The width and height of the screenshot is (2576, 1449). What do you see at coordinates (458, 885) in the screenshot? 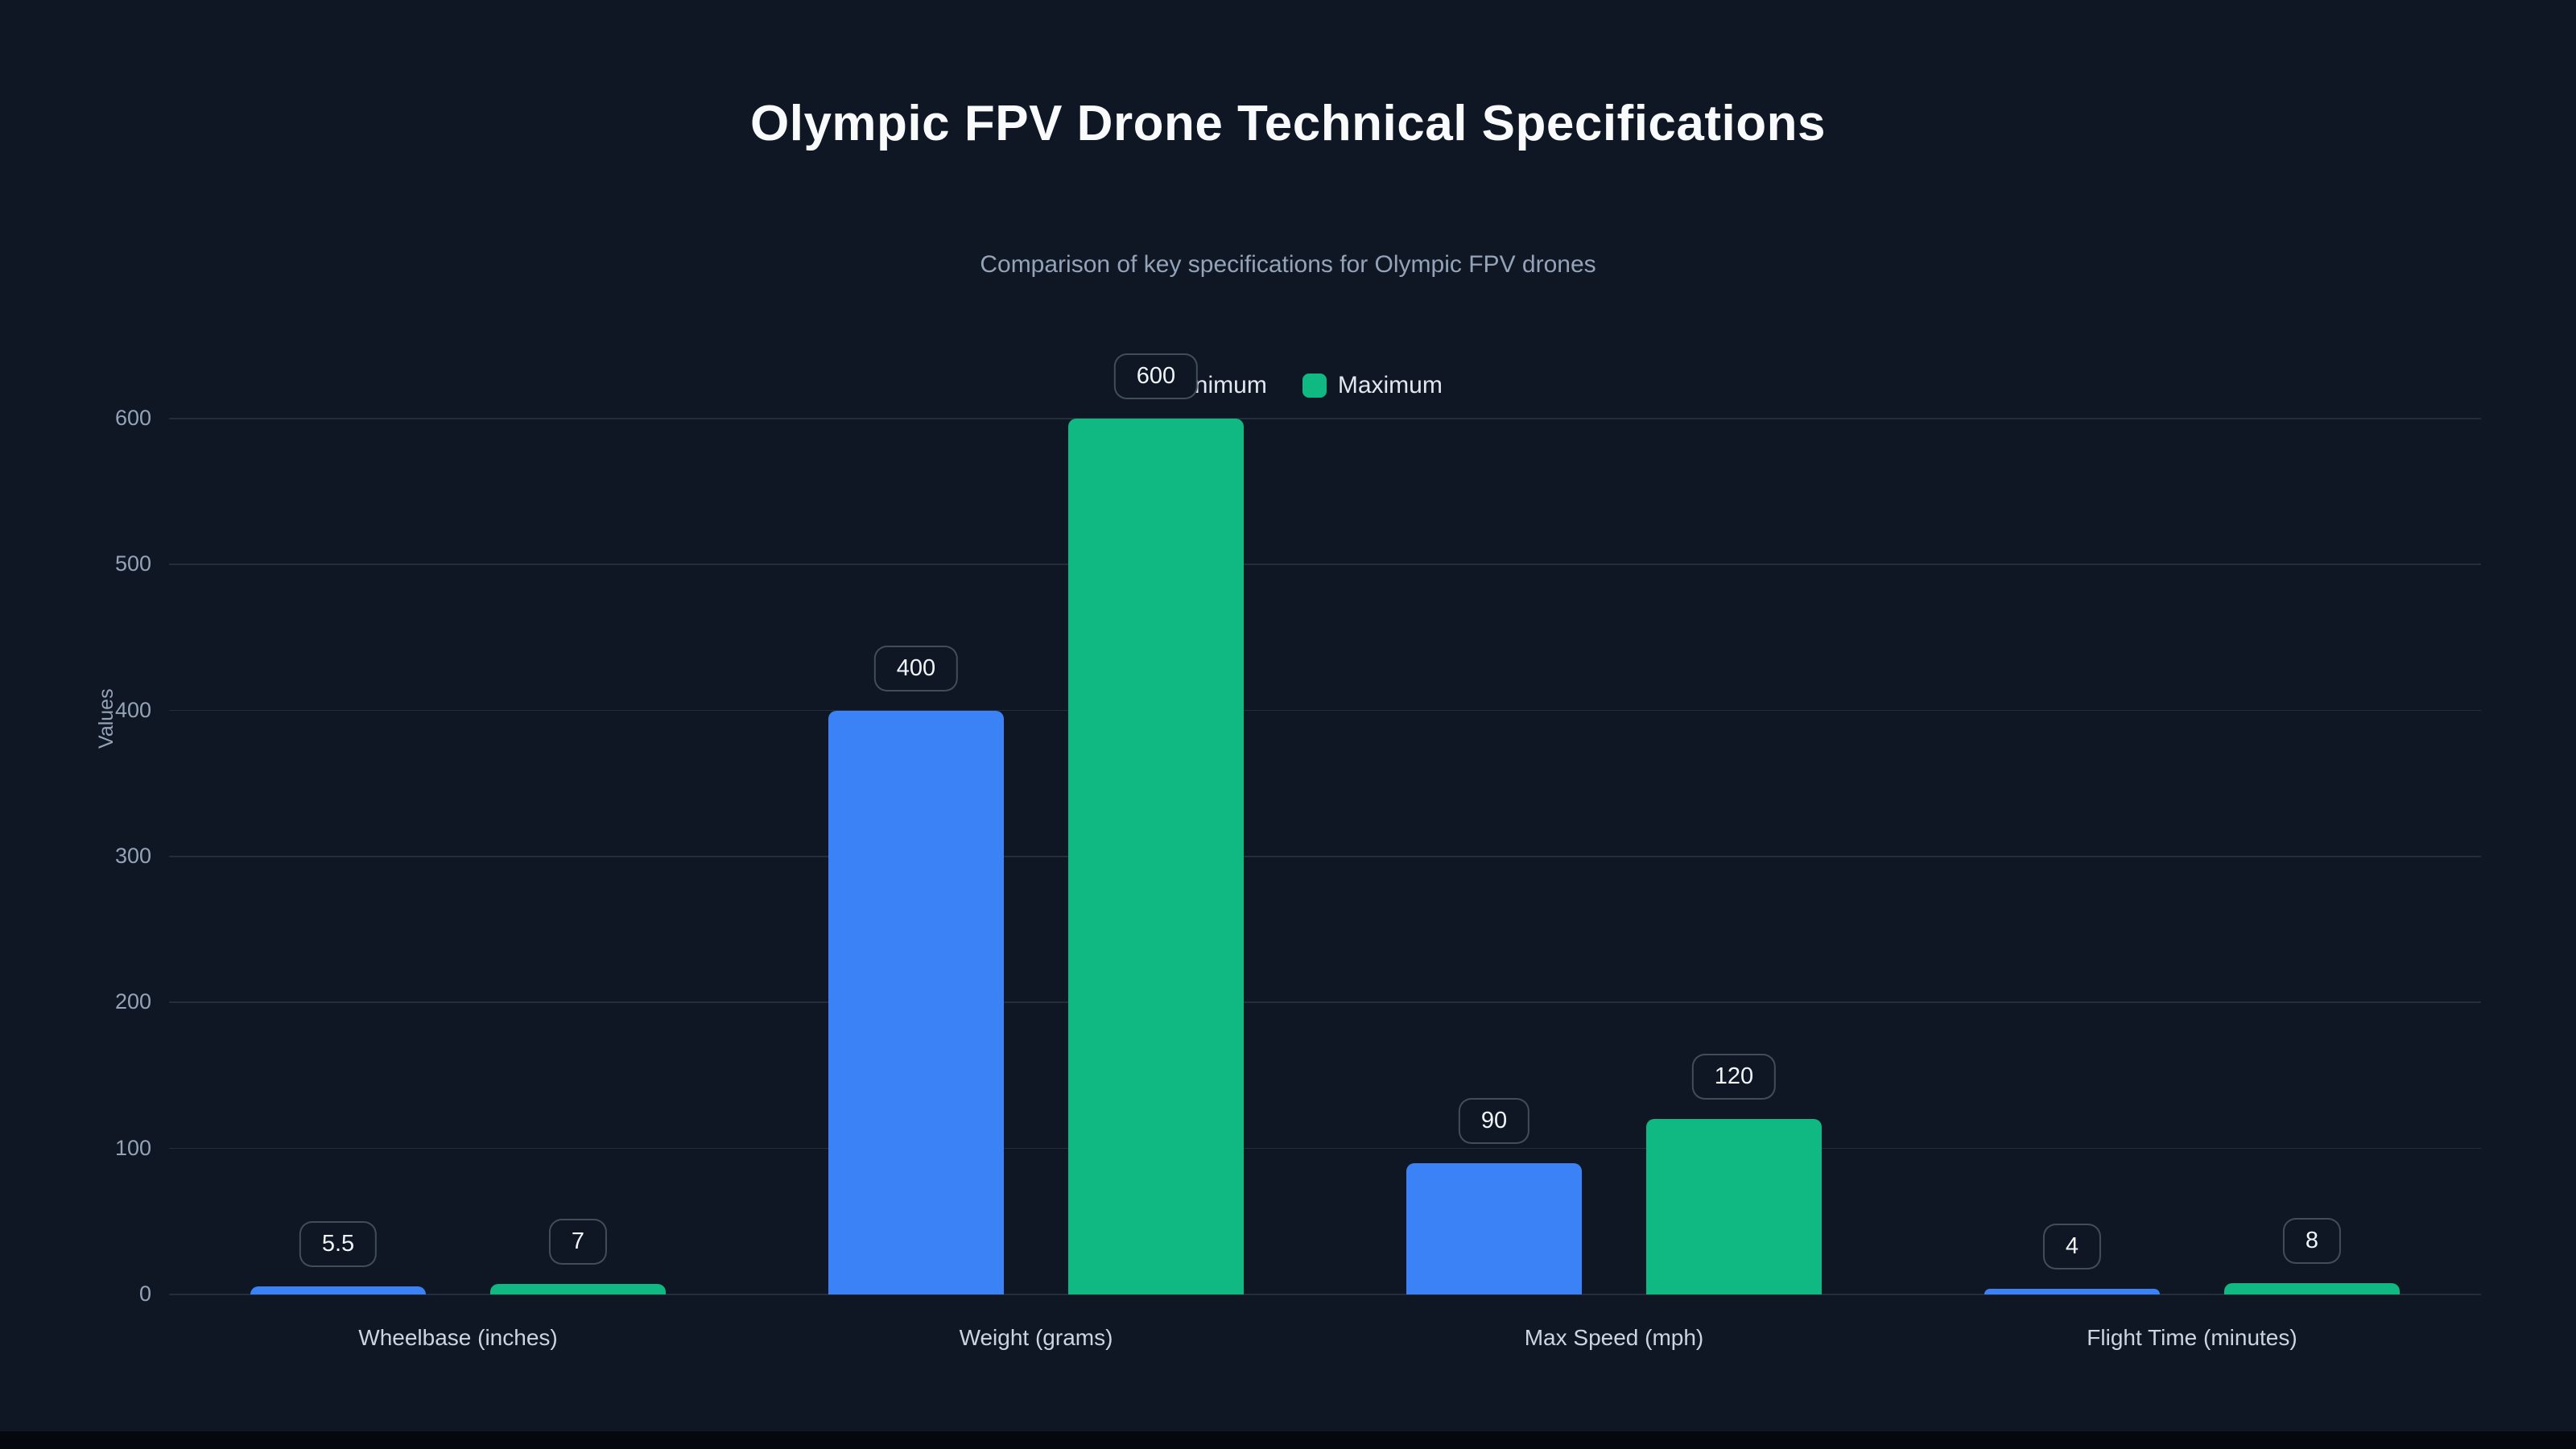
I see `bar-group-wheelbase-inches: 5.5 7 Wheelbase (inches)` at bounding box center [458, 885].